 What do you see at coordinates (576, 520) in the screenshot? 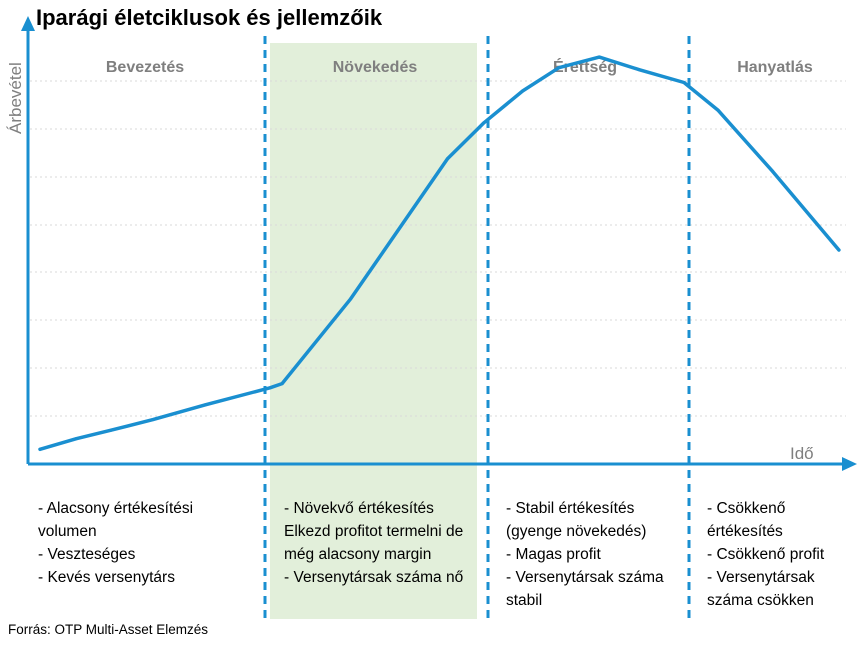
I see `characteristic-item: - Stabil értékesítés (gyenge növekedés)` at bounding box center [576, 520].